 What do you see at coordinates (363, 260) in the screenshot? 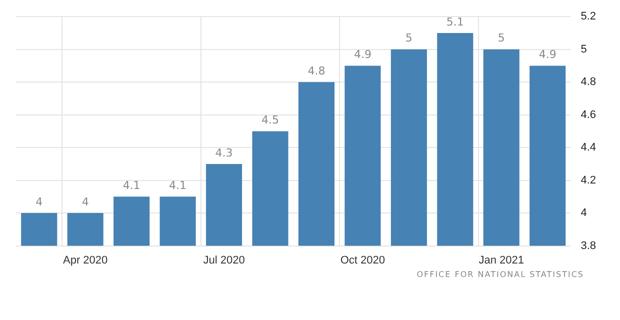
I see `x-tick-label: Oct 2020` at bounding box center [363, 260].